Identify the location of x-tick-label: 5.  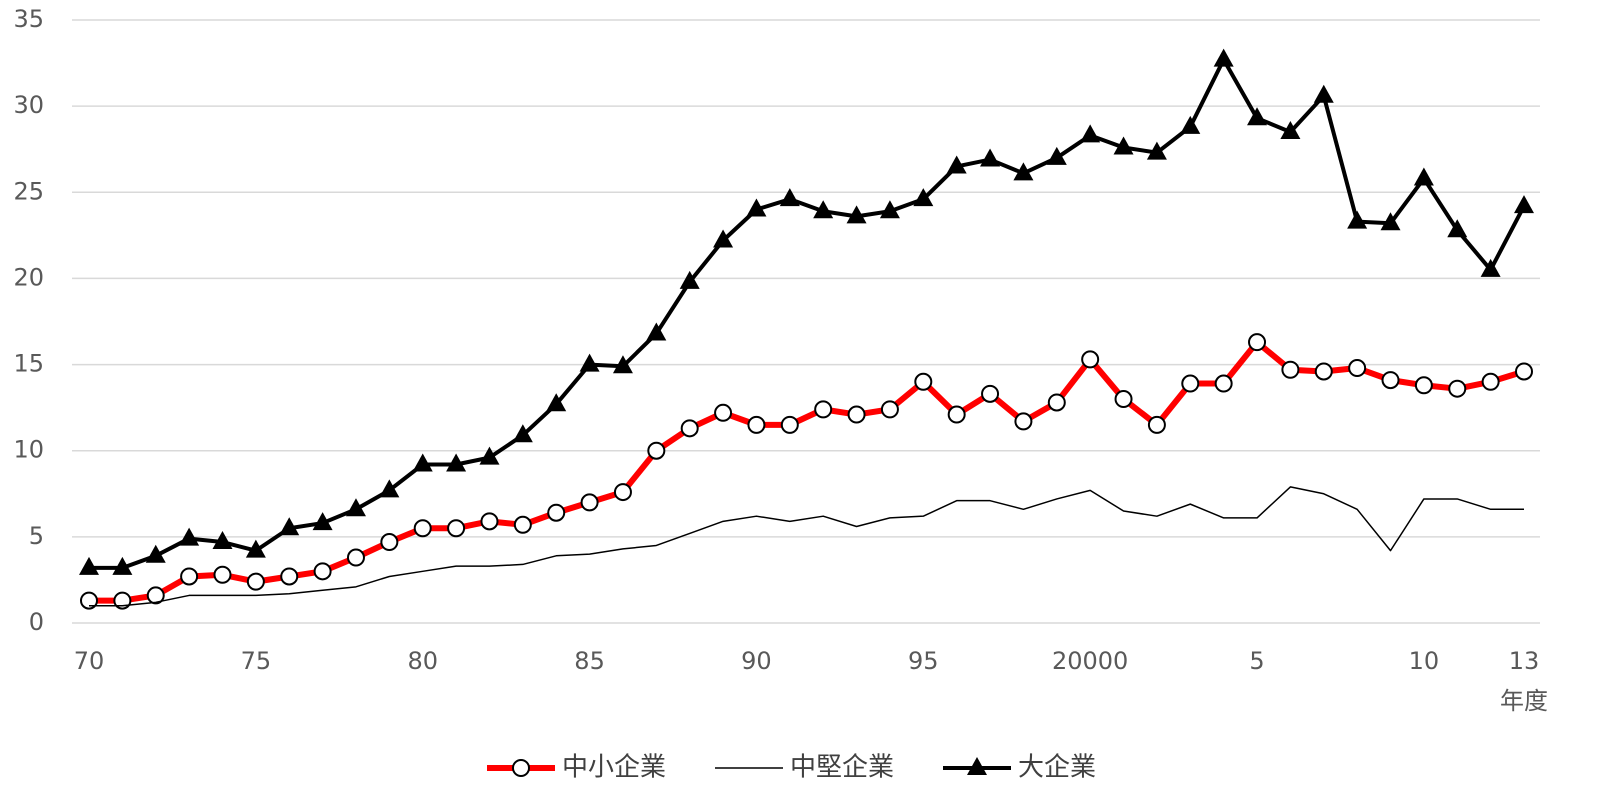
(1256, 661).